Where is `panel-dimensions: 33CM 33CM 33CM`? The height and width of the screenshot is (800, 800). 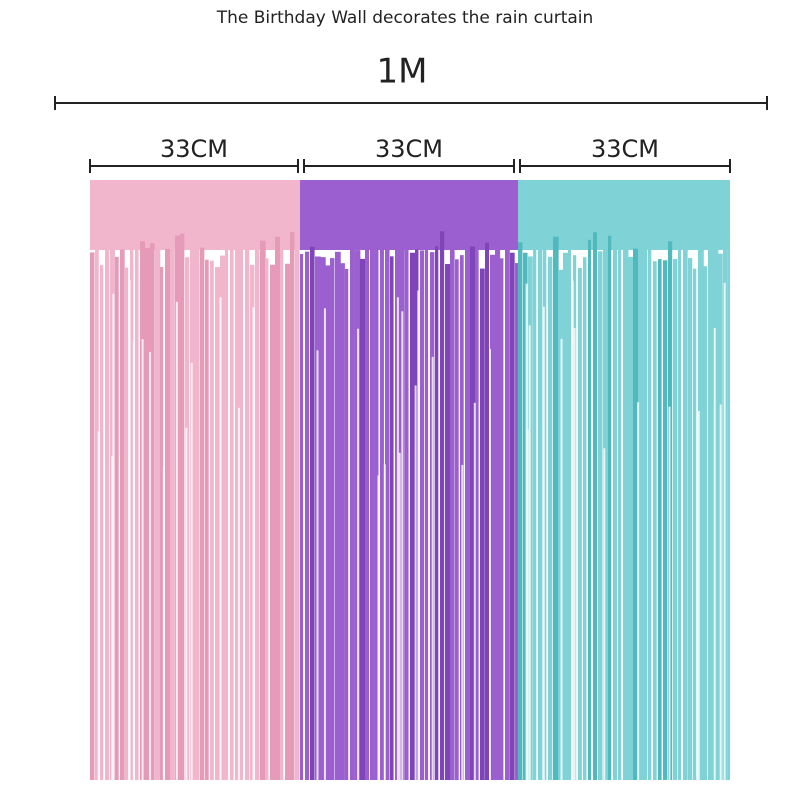 panel-dimensions: 33CM 33CM 33CM is located at coordinates (410, 154).